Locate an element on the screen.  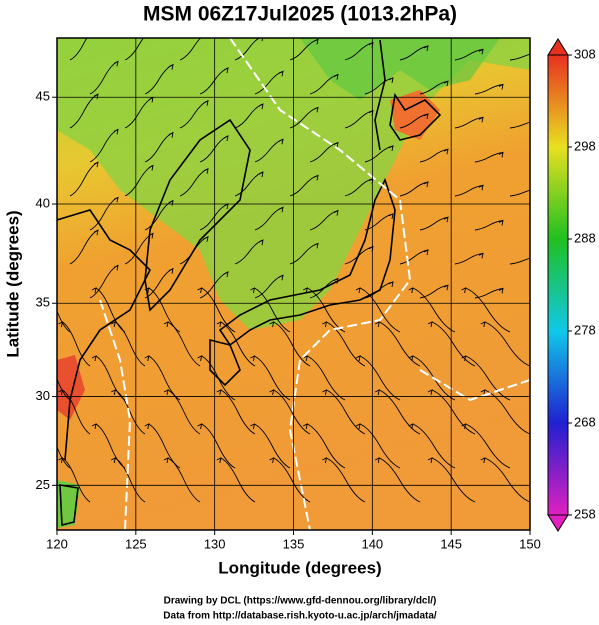
x-tick-label: 140 is located at coordinates (372, 543).